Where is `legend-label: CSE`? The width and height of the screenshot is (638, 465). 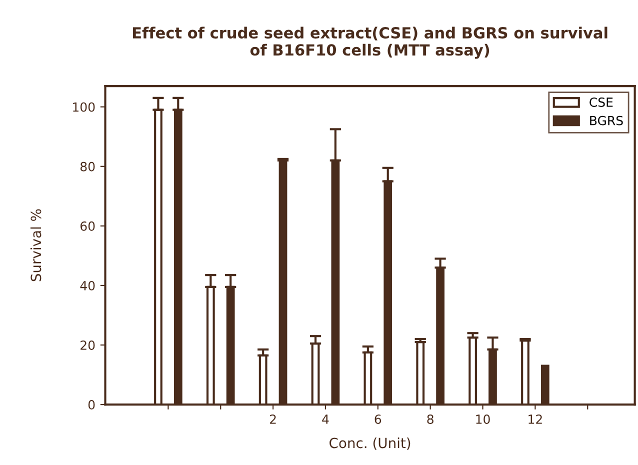 legend-label: CSE is located at coordinates (601, 102).